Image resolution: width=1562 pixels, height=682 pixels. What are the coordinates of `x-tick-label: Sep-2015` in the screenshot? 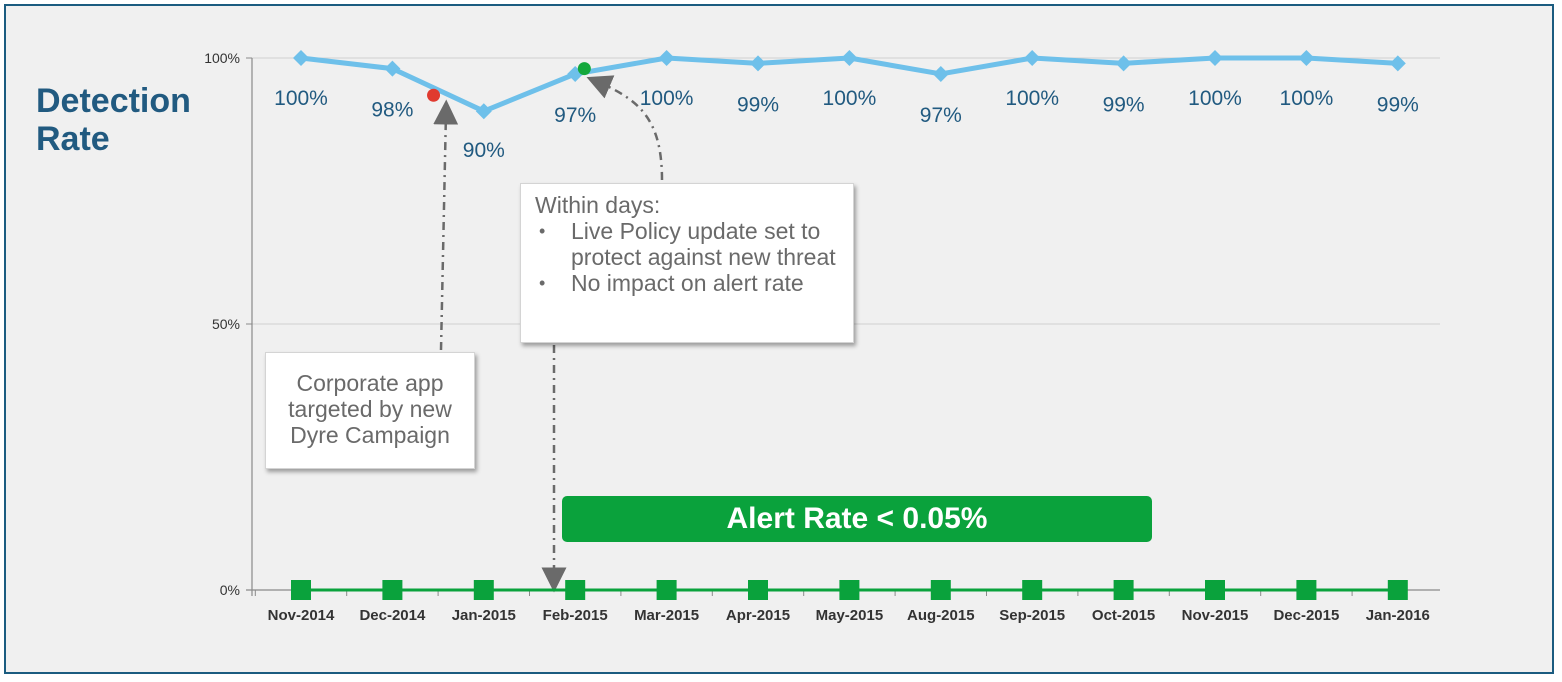 It's located at (1032, 615).